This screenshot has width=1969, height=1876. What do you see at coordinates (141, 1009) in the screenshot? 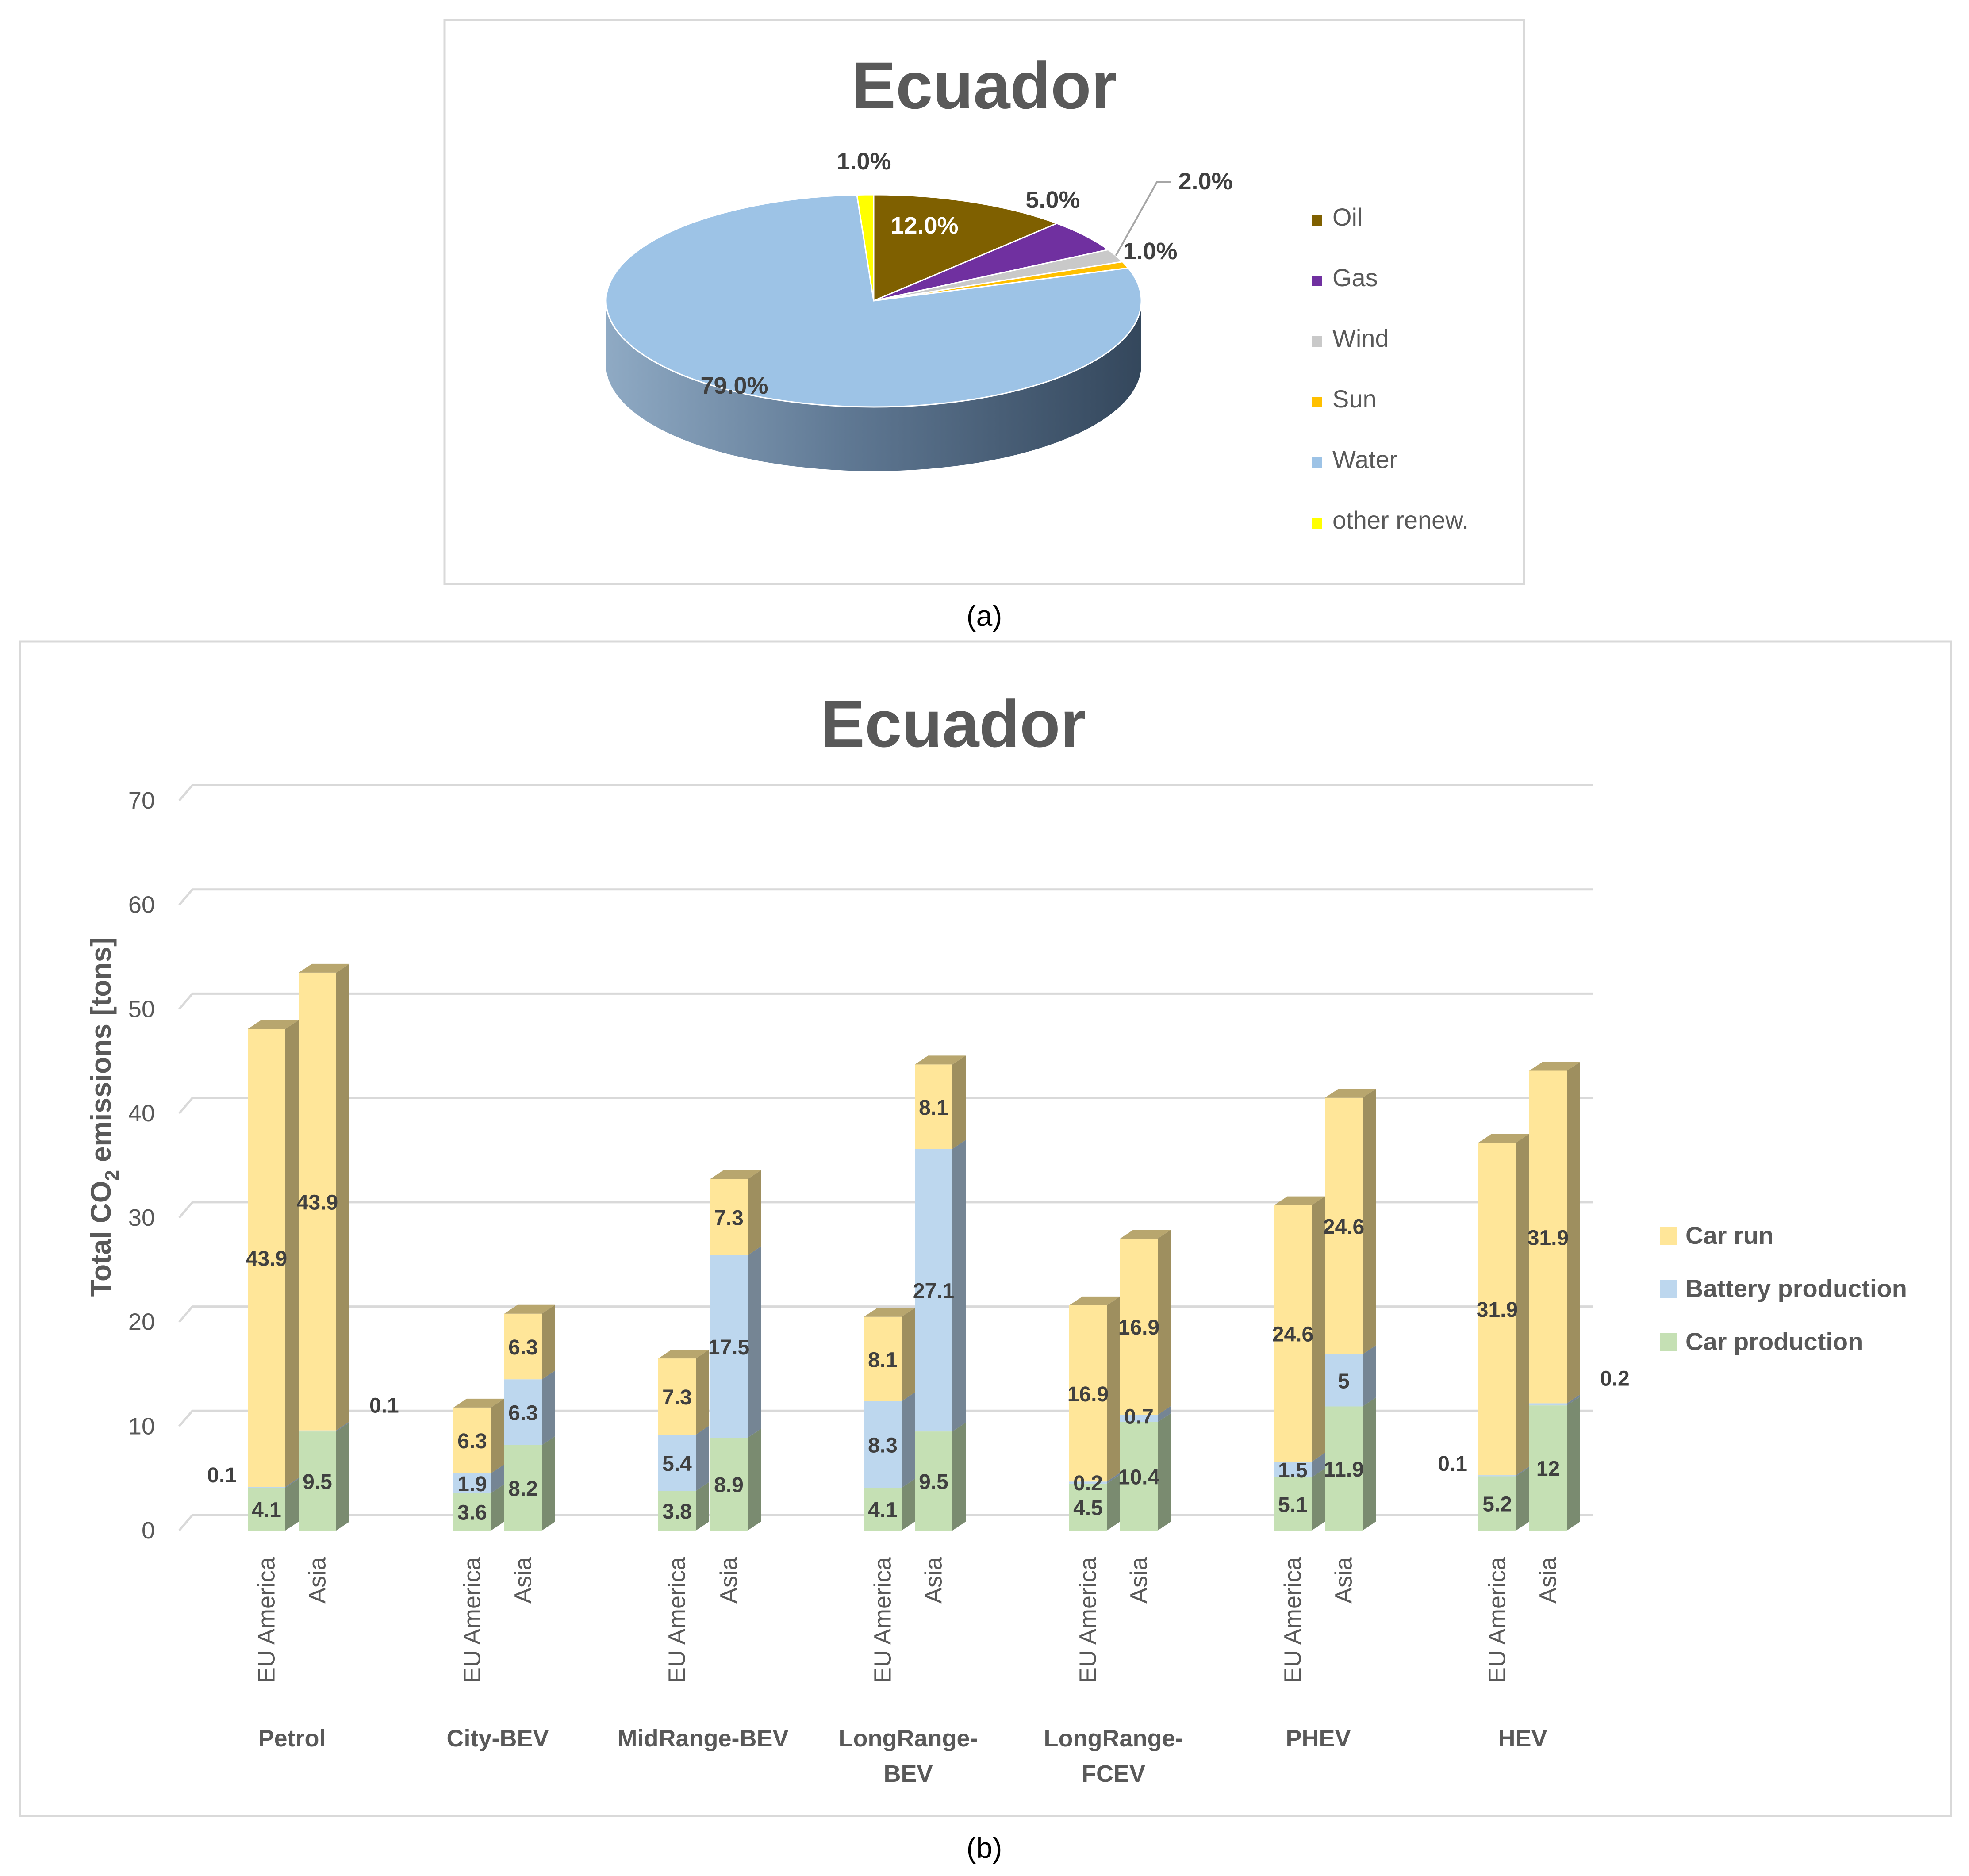
I see `y-tick-label-50: 50` at bounding box center [141, 1009].